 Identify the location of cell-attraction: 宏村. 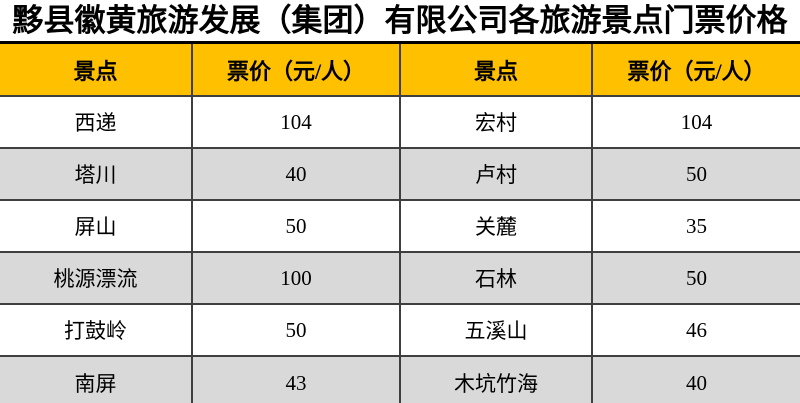
(495, 122).